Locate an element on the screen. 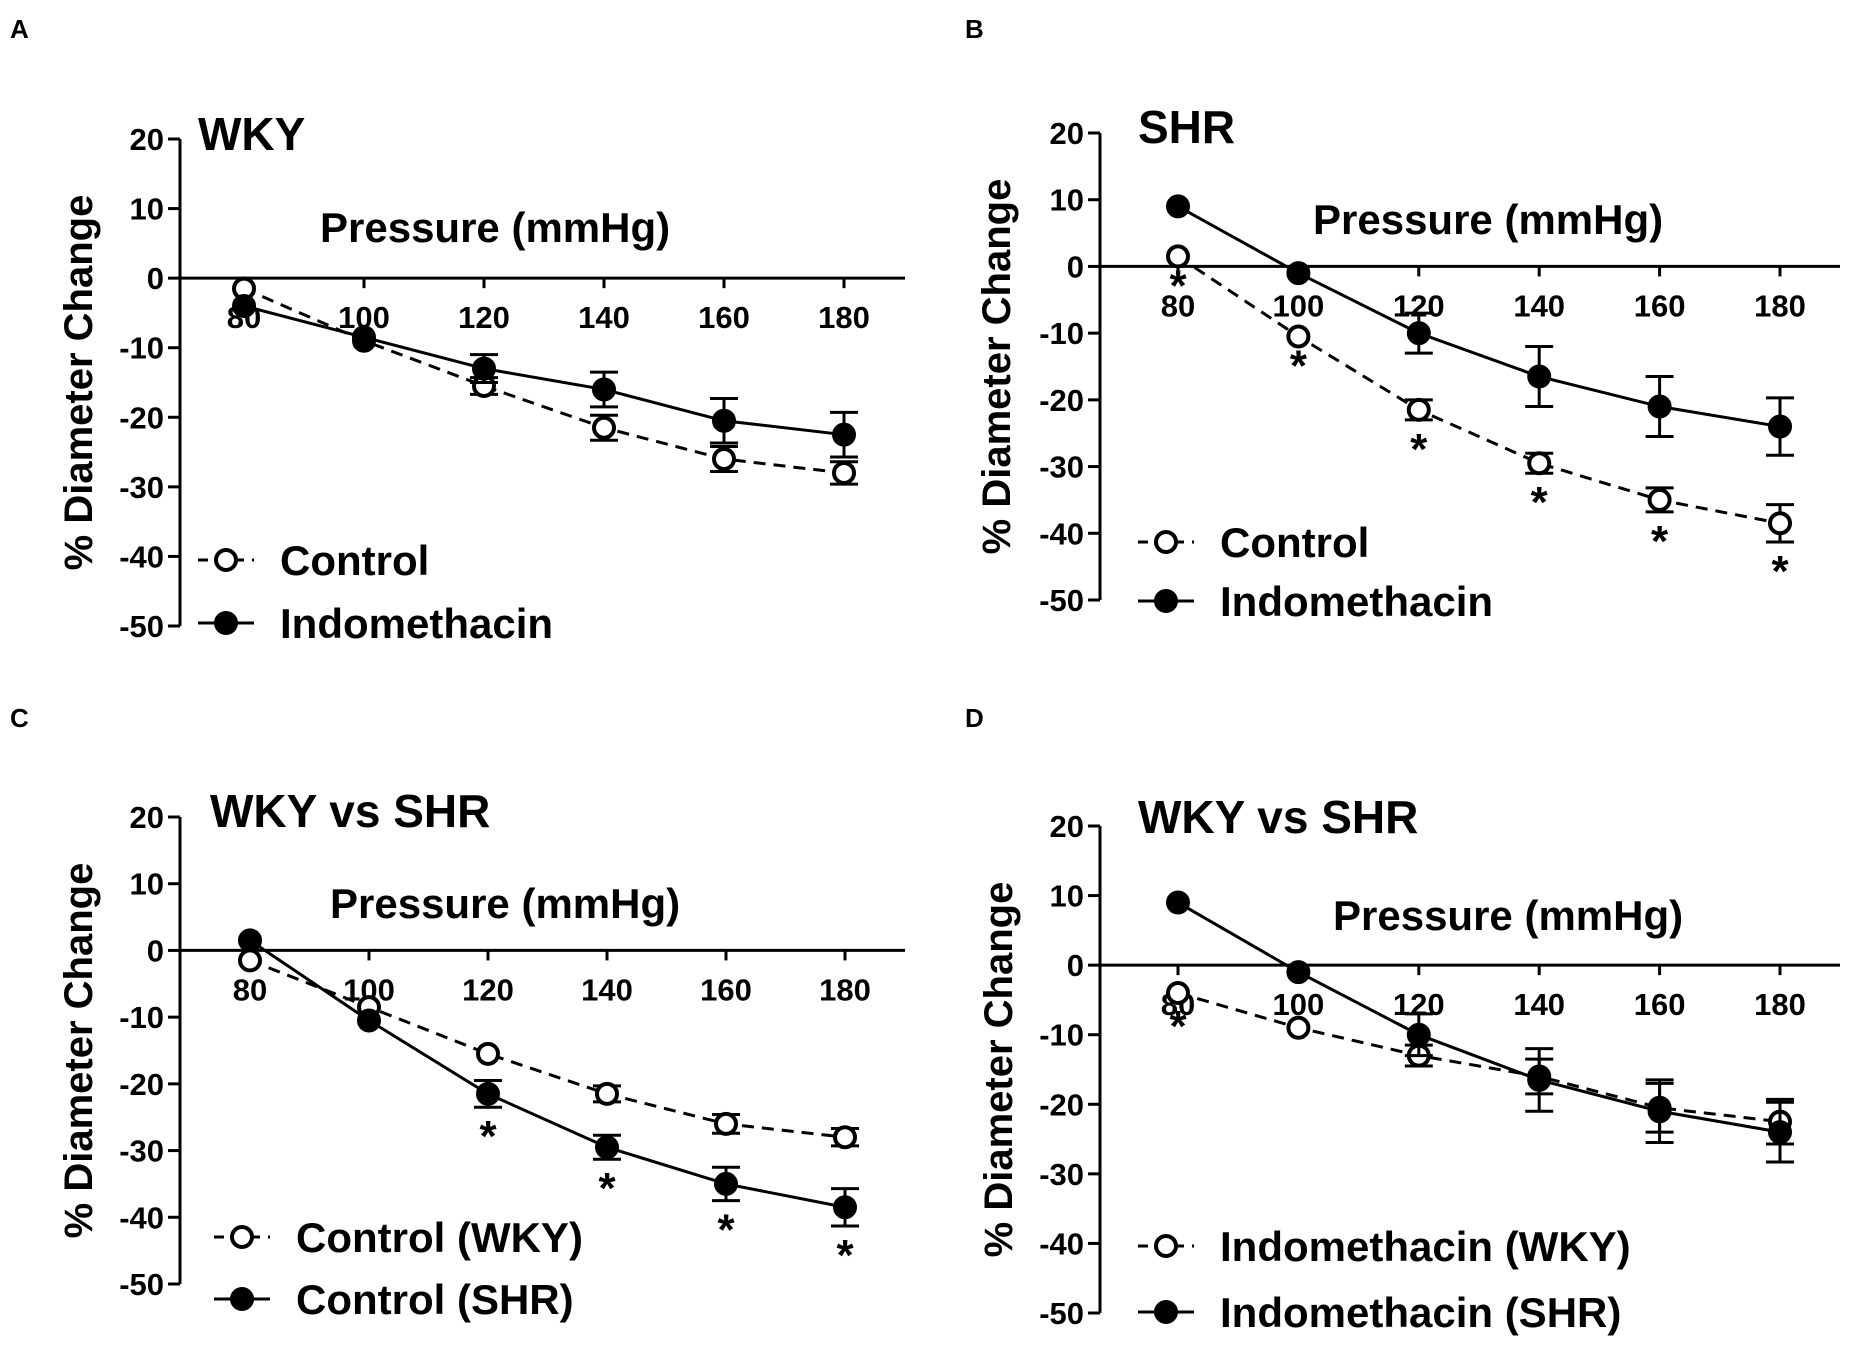 Image resolution: width=1850 pixels, height=1357 pixels. panel-title: WKY is located at coordinates (251, 134).